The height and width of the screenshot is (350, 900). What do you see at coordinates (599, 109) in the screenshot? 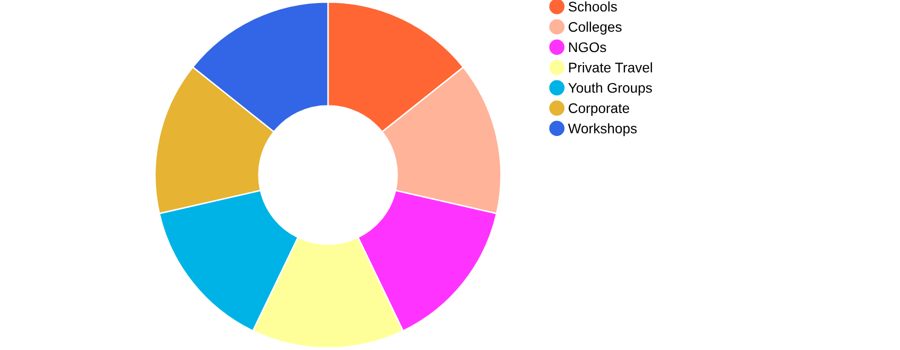
I see `legend-label: Corporate` at bounding box center [599, 109].